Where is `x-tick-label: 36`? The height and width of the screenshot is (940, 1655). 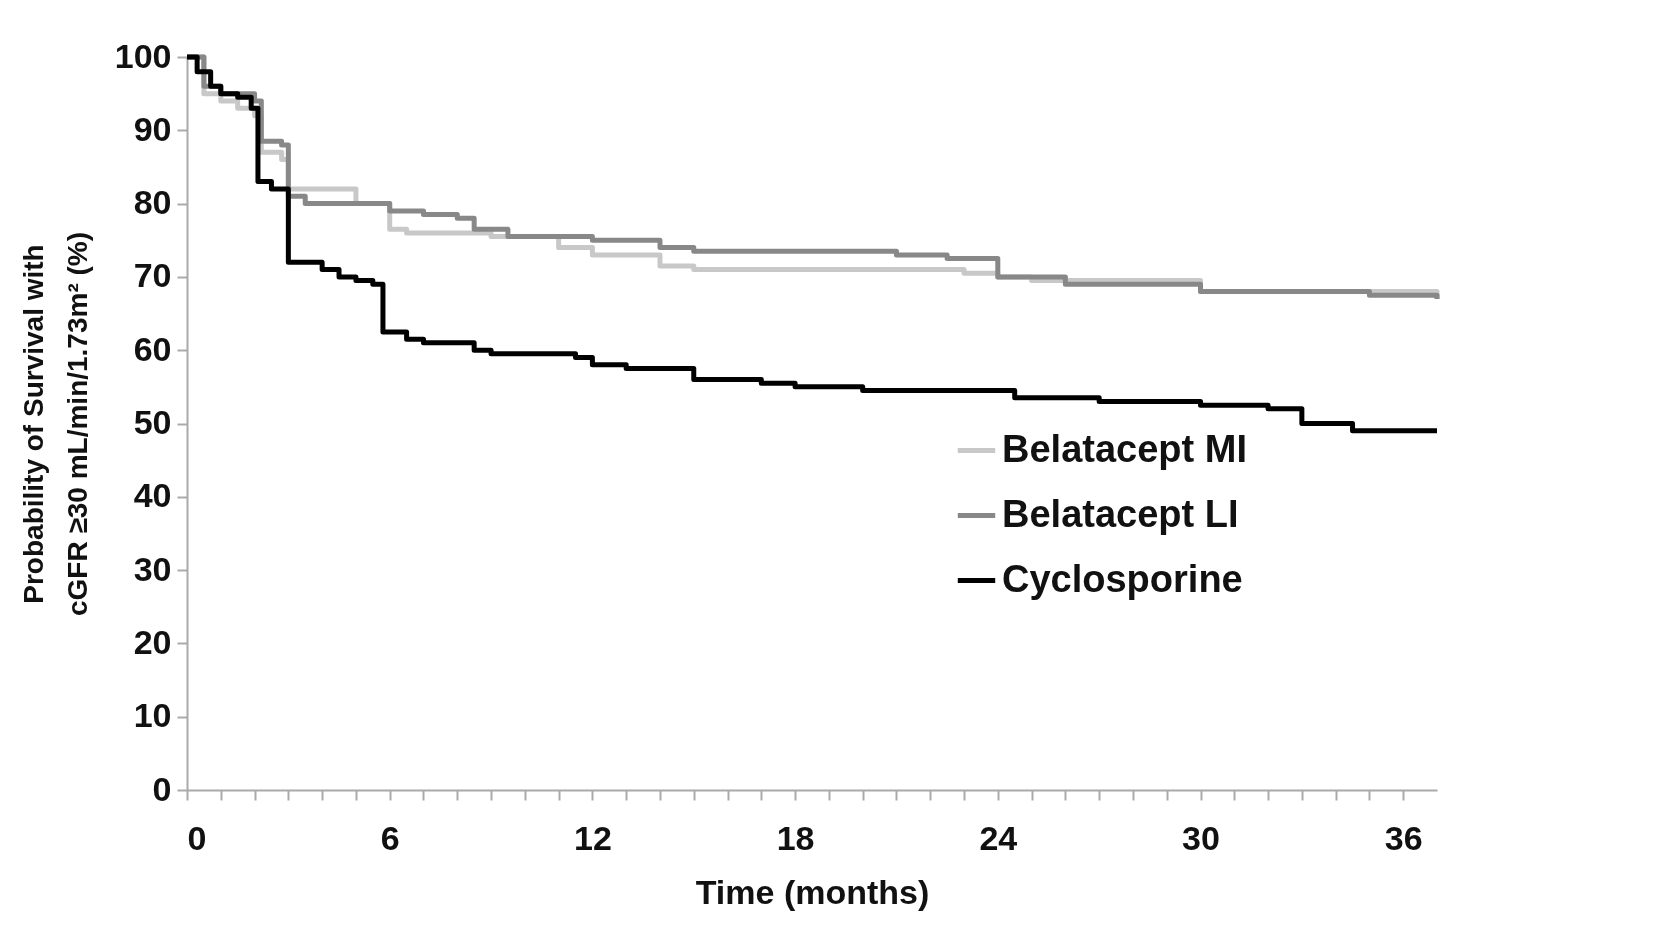 x-tick-label: 36 is located at coordinates (1403, 837).